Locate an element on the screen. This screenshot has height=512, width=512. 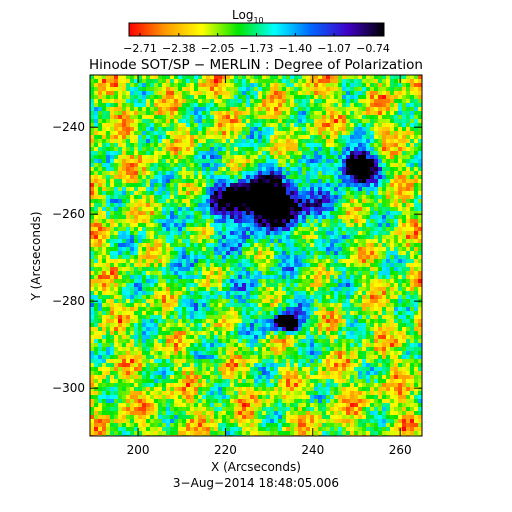
colorbar-tick-label: −2.38 is located at coordinates (179, 48).